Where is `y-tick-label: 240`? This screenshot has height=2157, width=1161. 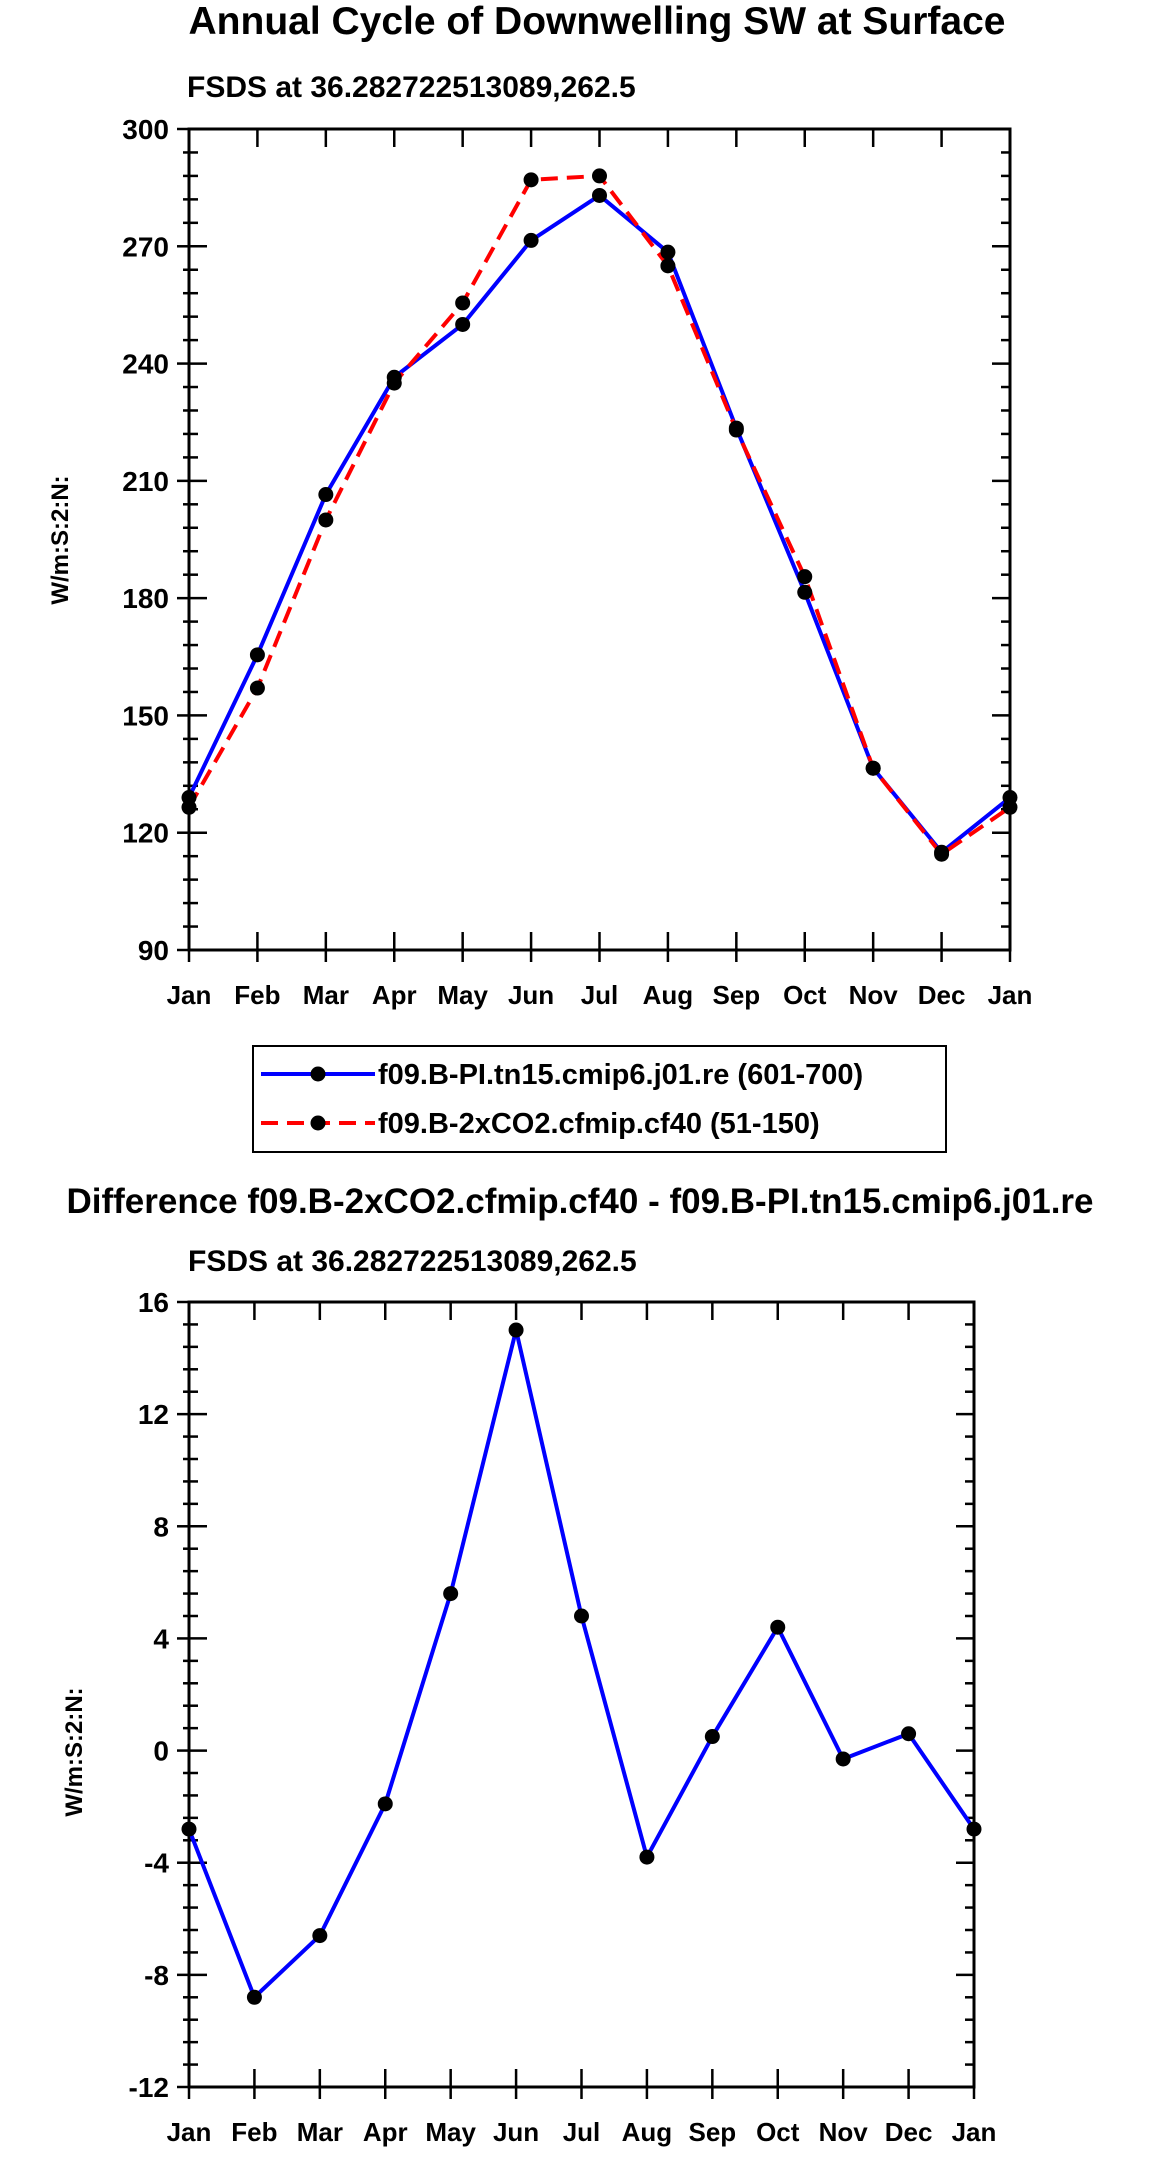
y-tick-label: 240 is located at coordinates (145, 364).